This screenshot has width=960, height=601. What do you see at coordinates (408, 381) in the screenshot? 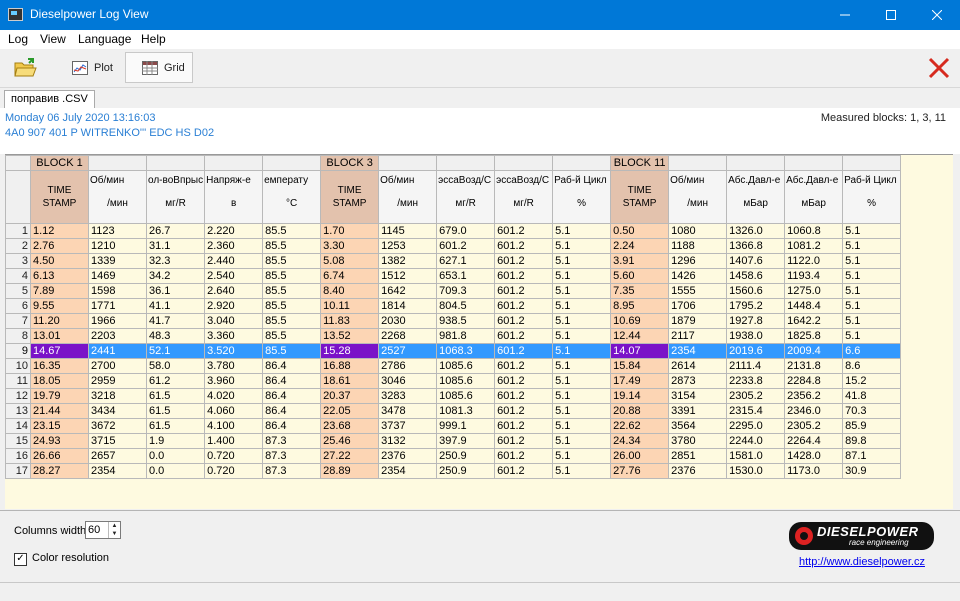
I see `data-cell: 3046` at bounding box center [408, 381].